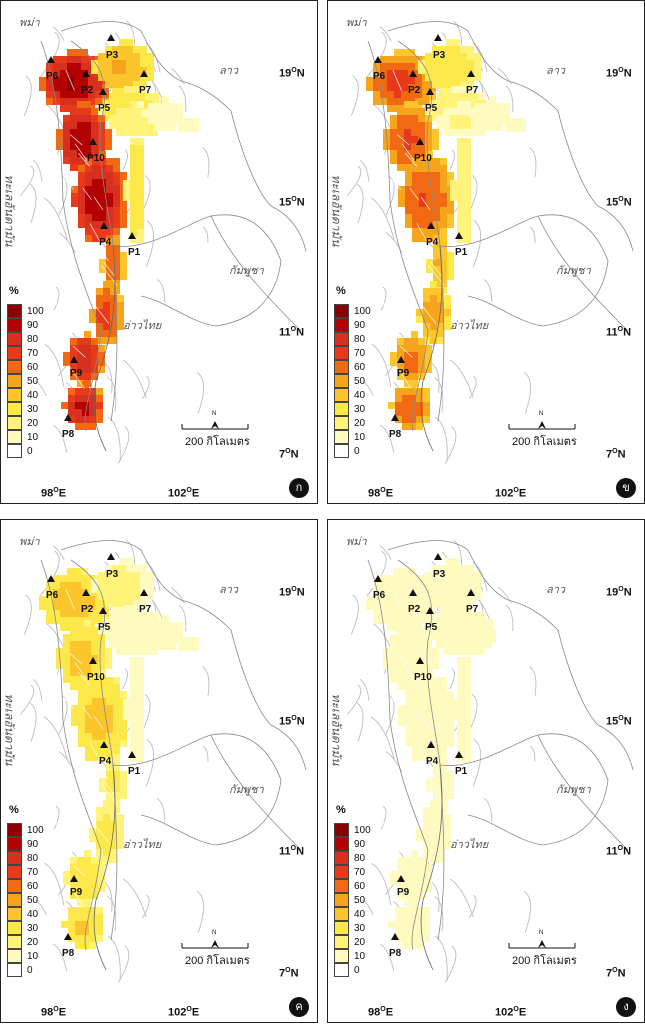 The height and width of the screenshot is (1024, 645). I want to click on lat-11: 11ON, so click(292, 332).